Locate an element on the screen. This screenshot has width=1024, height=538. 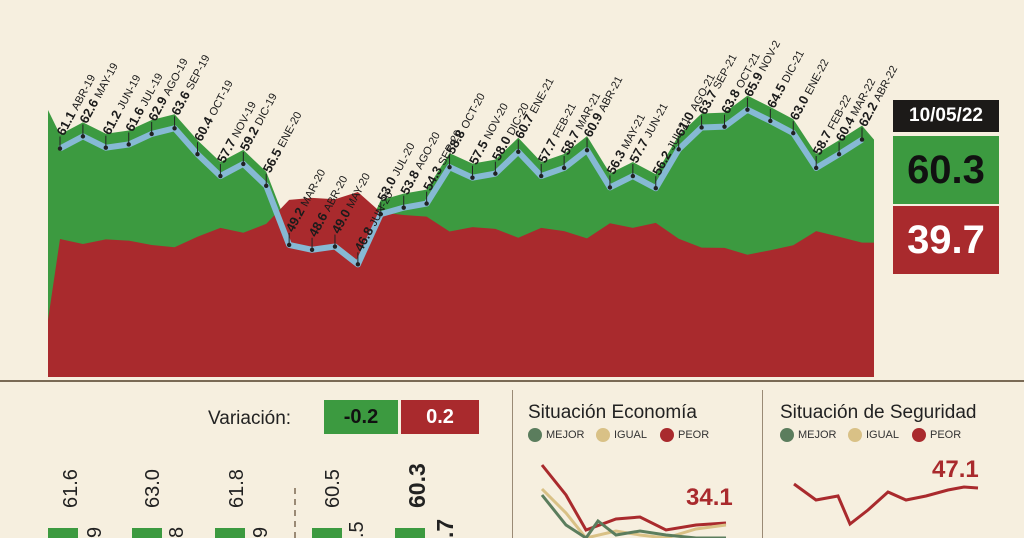
security-legend-peor: PEOR is located at coordinates (936, 435).